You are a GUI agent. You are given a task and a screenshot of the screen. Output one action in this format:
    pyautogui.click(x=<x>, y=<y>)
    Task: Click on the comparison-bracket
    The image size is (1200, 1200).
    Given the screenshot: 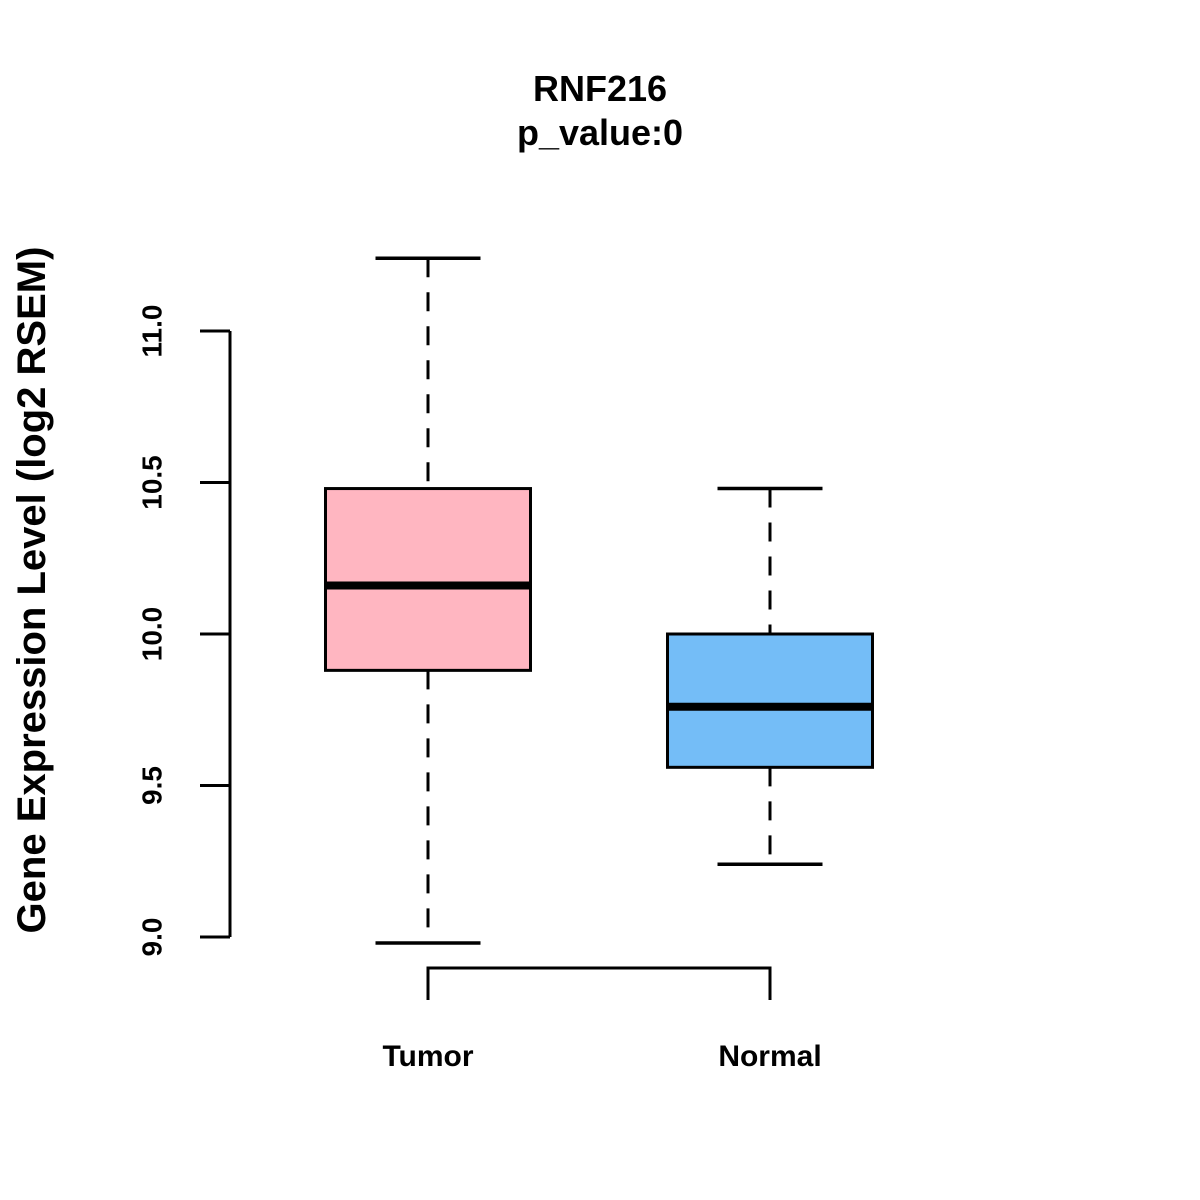 What is the action you would take?
    pyautogui.click(x=599, y=983)
    